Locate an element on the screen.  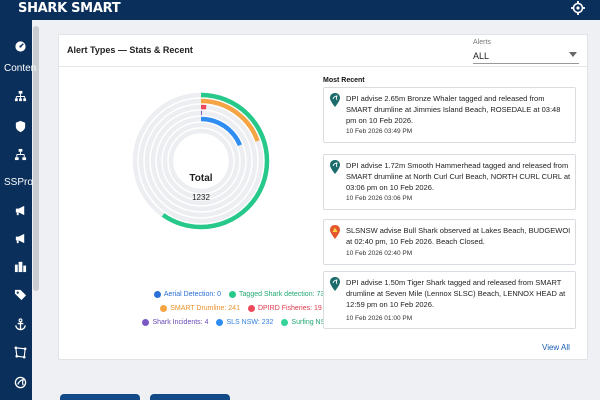
anchor-icon is located at coordinates (20, 323).